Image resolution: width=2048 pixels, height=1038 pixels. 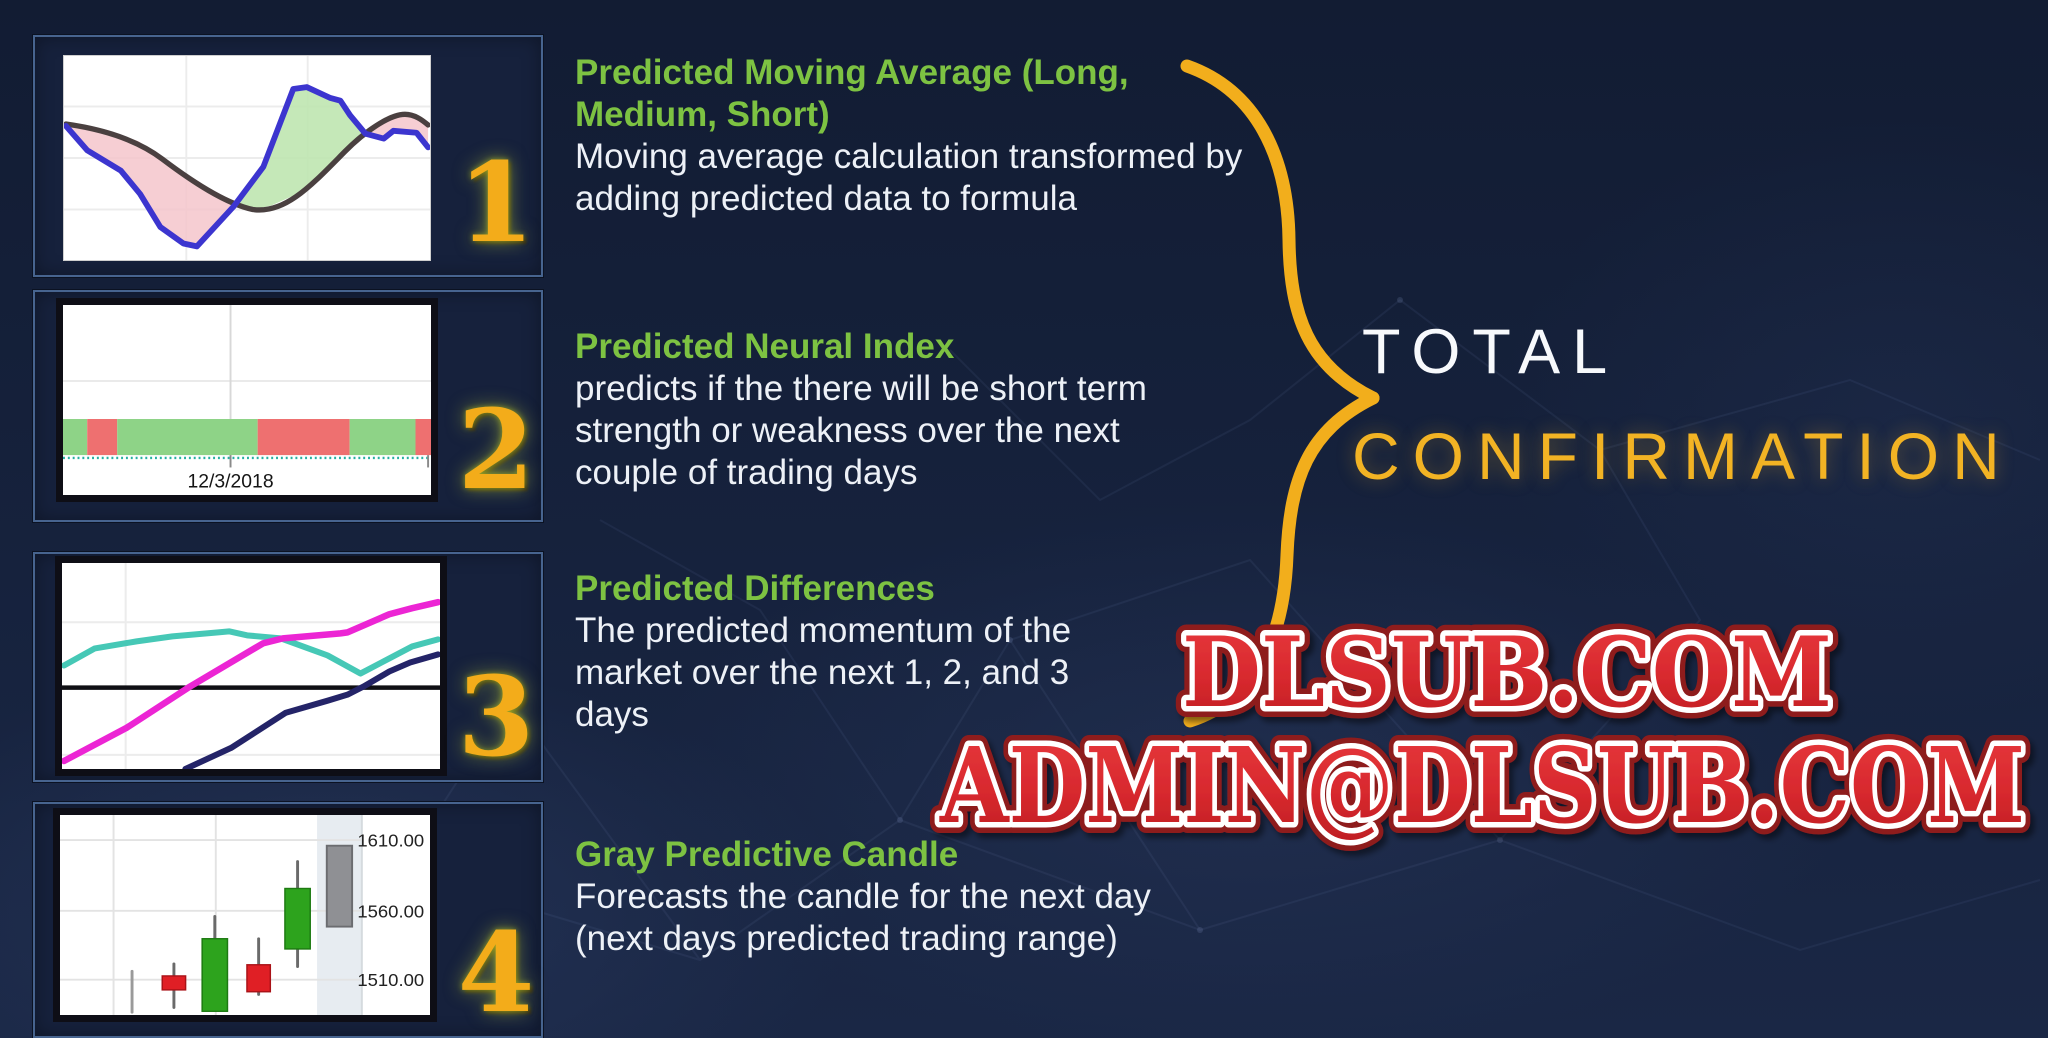 What do you see at coordinates (390, 981) in the screenshot?
I see `price-label: 1510.00` at bounding box center [390, 981].